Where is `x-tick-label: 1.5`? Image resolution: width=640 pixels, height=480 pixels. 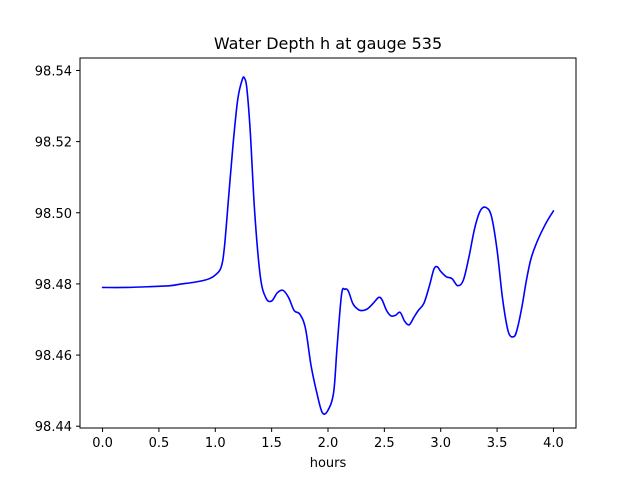 x-tick-label: 1.5 is located at coordinates (271, 443).